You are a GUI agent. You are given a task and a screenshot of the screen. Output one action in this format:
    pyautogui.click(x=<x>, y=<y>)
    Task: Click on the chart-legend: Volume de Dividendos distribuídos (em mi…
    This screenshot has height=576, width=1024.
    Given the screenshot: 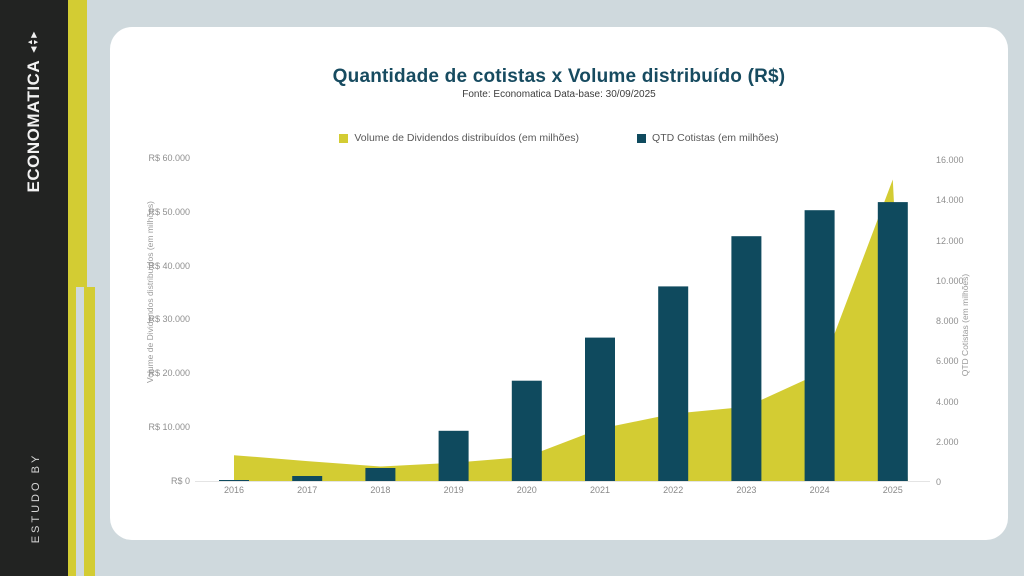 What is the action you would take?
    pyautogui.click(x=559, y=138)
    